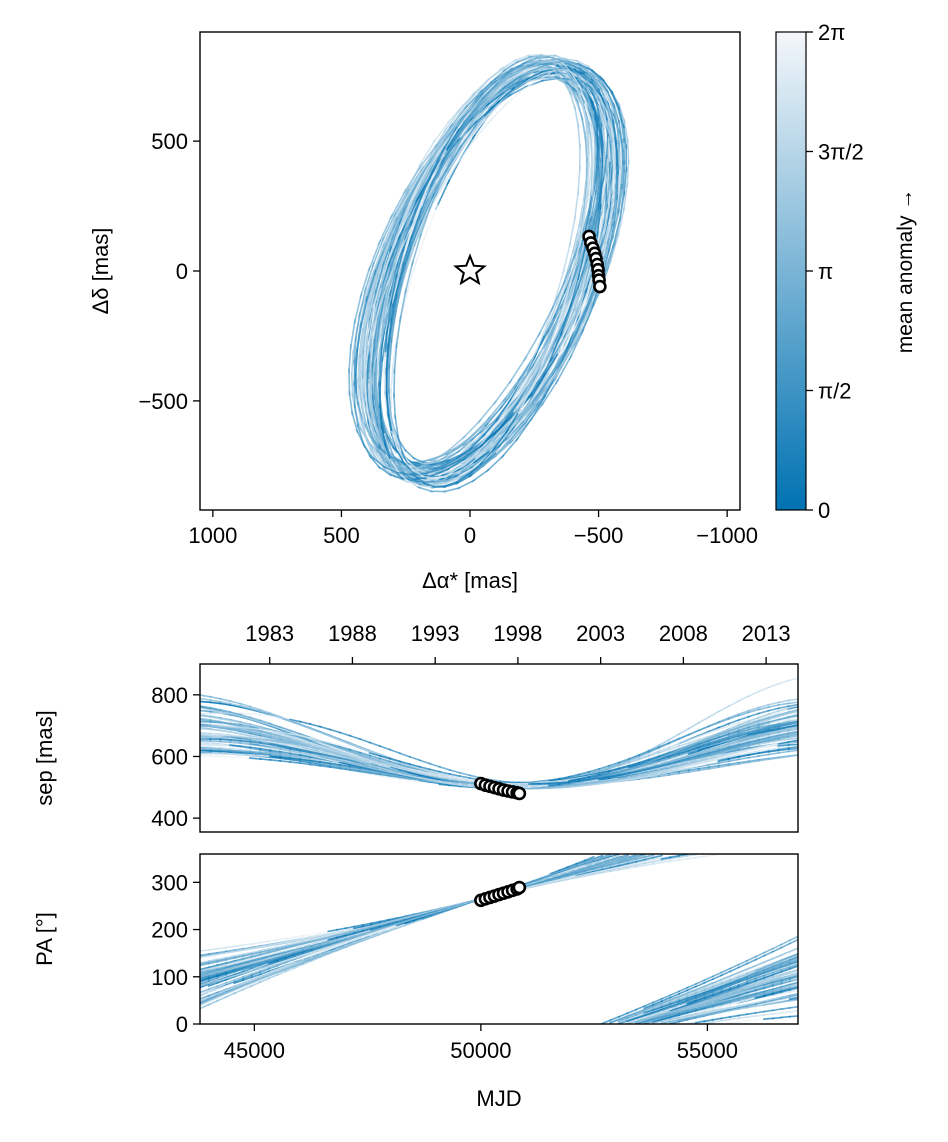 Image resolution: width=948 pixels, height=1142 pixels. I want to click on orbit-y-label: Δδ [mas], so click(100, 271).